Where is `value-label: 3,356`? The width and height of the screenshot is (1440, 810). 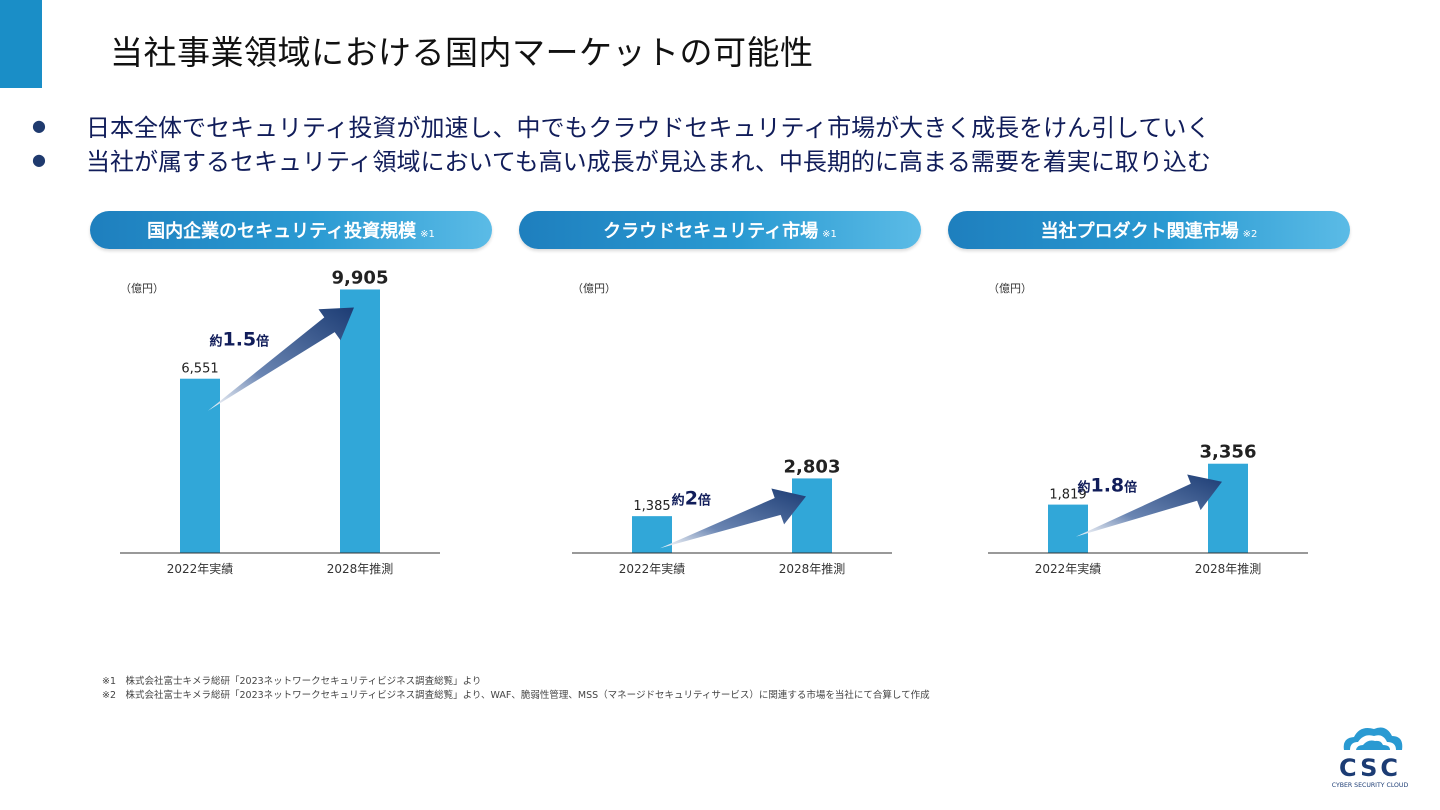
value-label: 3,356 is located at coordinates (1228, 452).